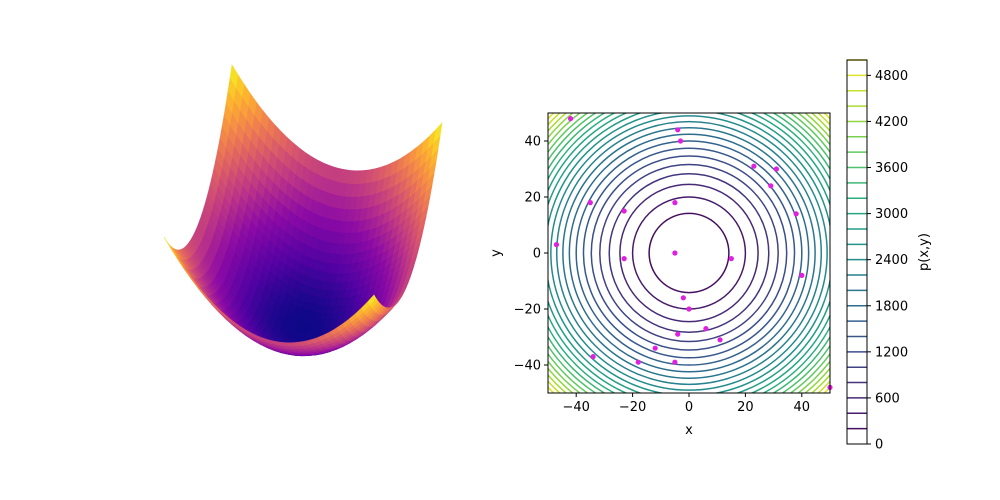  Describe the element at coordinates (532, 142) in the screenshot. I see `y-tick-label: 40` at that location.